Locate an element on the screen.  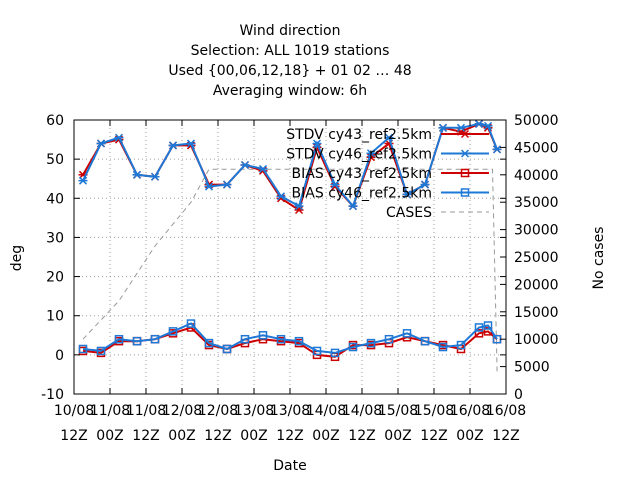
legend-label: STDV cy43_ref2.5km is located at coordinates (359, 135).